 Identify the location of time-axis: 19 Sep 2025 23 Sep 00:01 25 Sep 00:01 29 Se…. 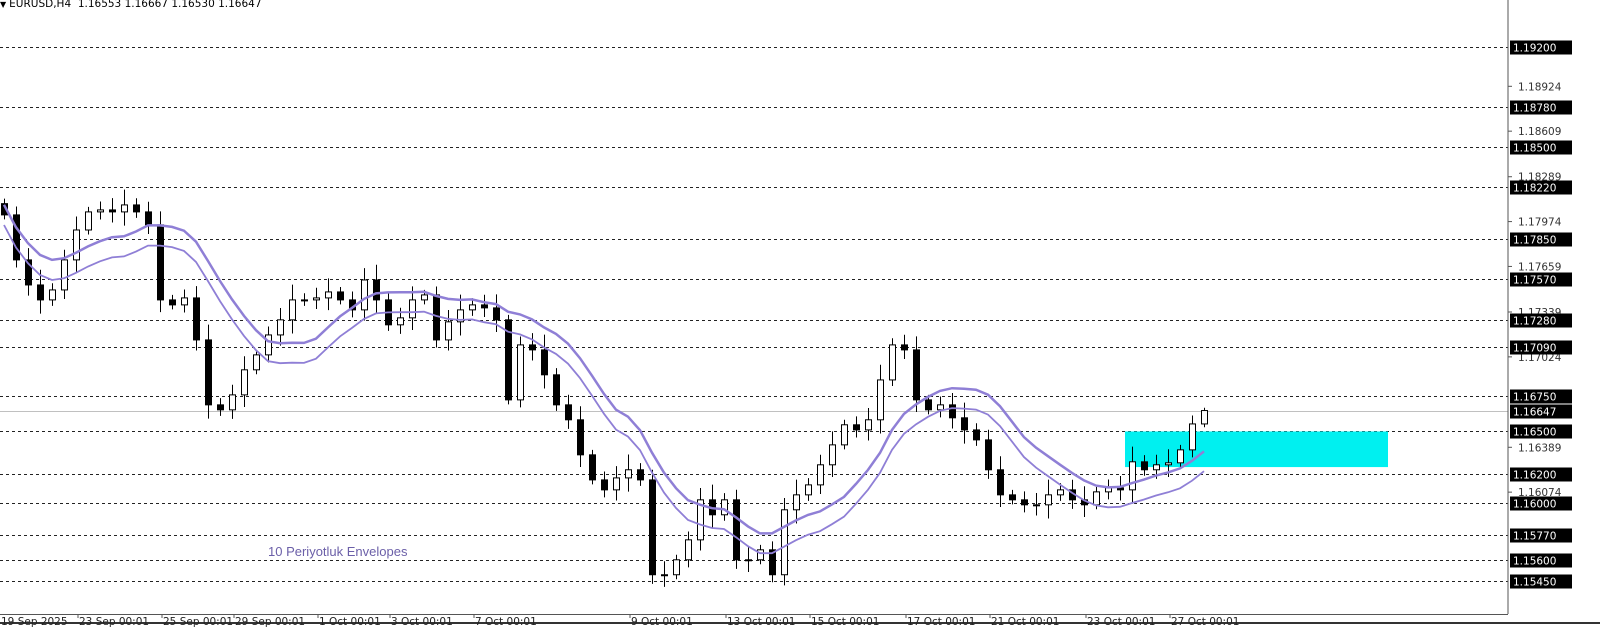
(800, 626).